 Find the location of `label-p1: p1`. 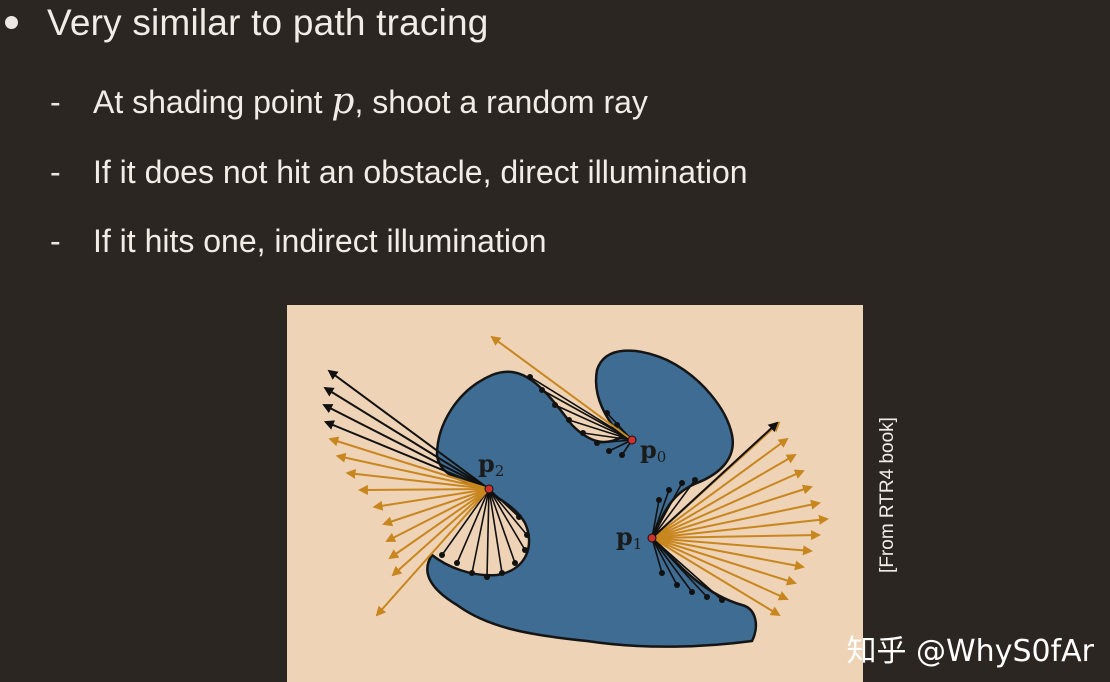

label-p1: p1 is located at coordinates (629, 537).